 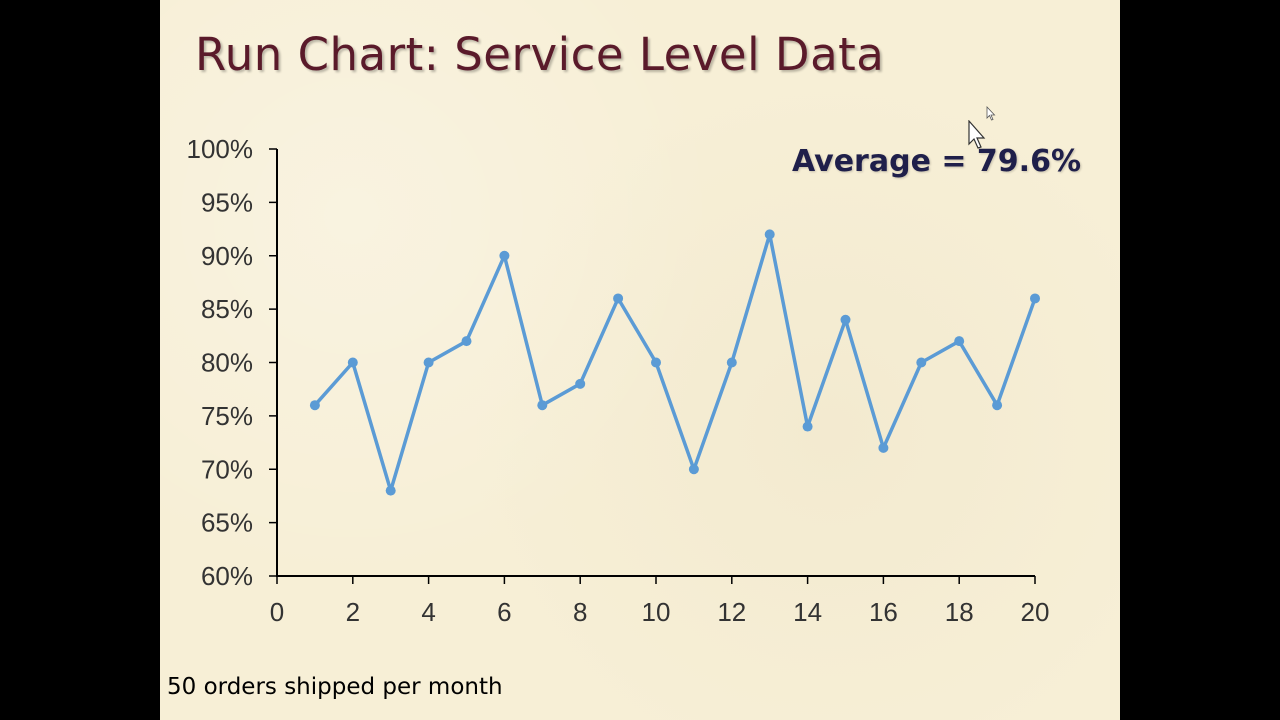 What do you see at coordinates (353, 612) in the screenshot?
I see `x-tick-label: 2` at bounding box center [353, 612].